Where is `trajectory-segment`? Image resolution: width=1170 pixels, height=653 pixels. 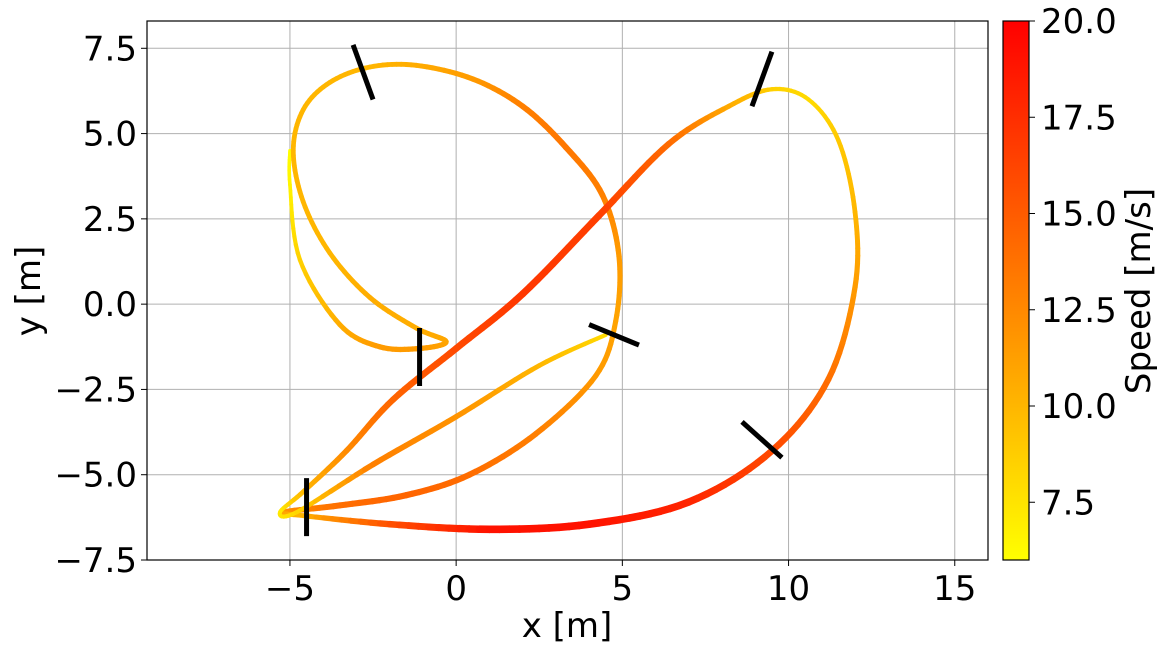
trajectory-segment is located at coordinates (603, 335).